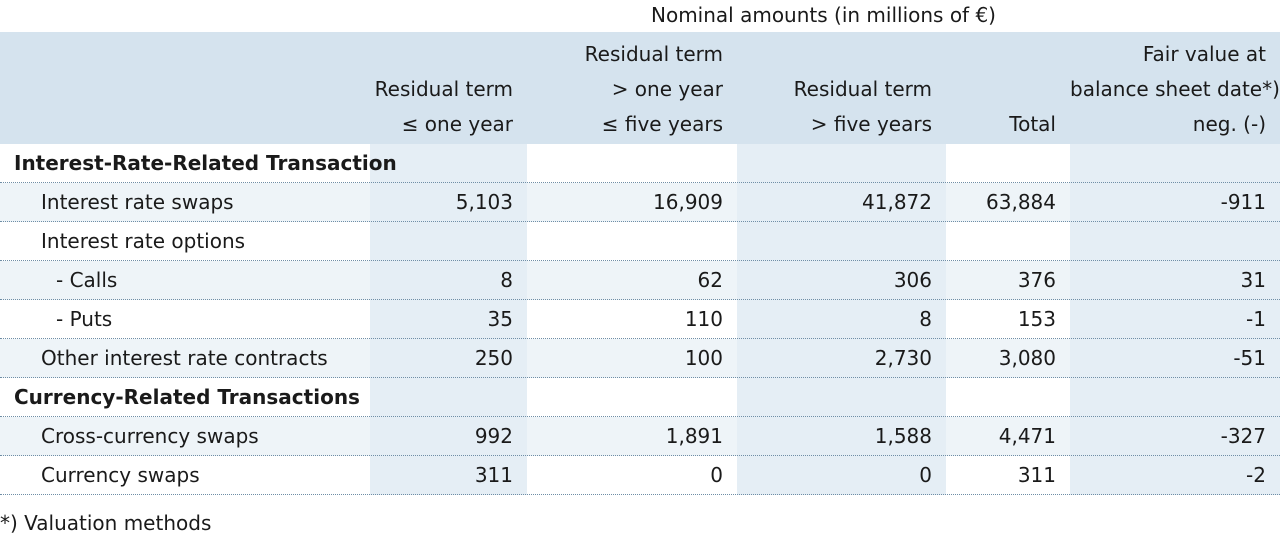  I want to click on table-cell: 4,471, so click(1027, 436).